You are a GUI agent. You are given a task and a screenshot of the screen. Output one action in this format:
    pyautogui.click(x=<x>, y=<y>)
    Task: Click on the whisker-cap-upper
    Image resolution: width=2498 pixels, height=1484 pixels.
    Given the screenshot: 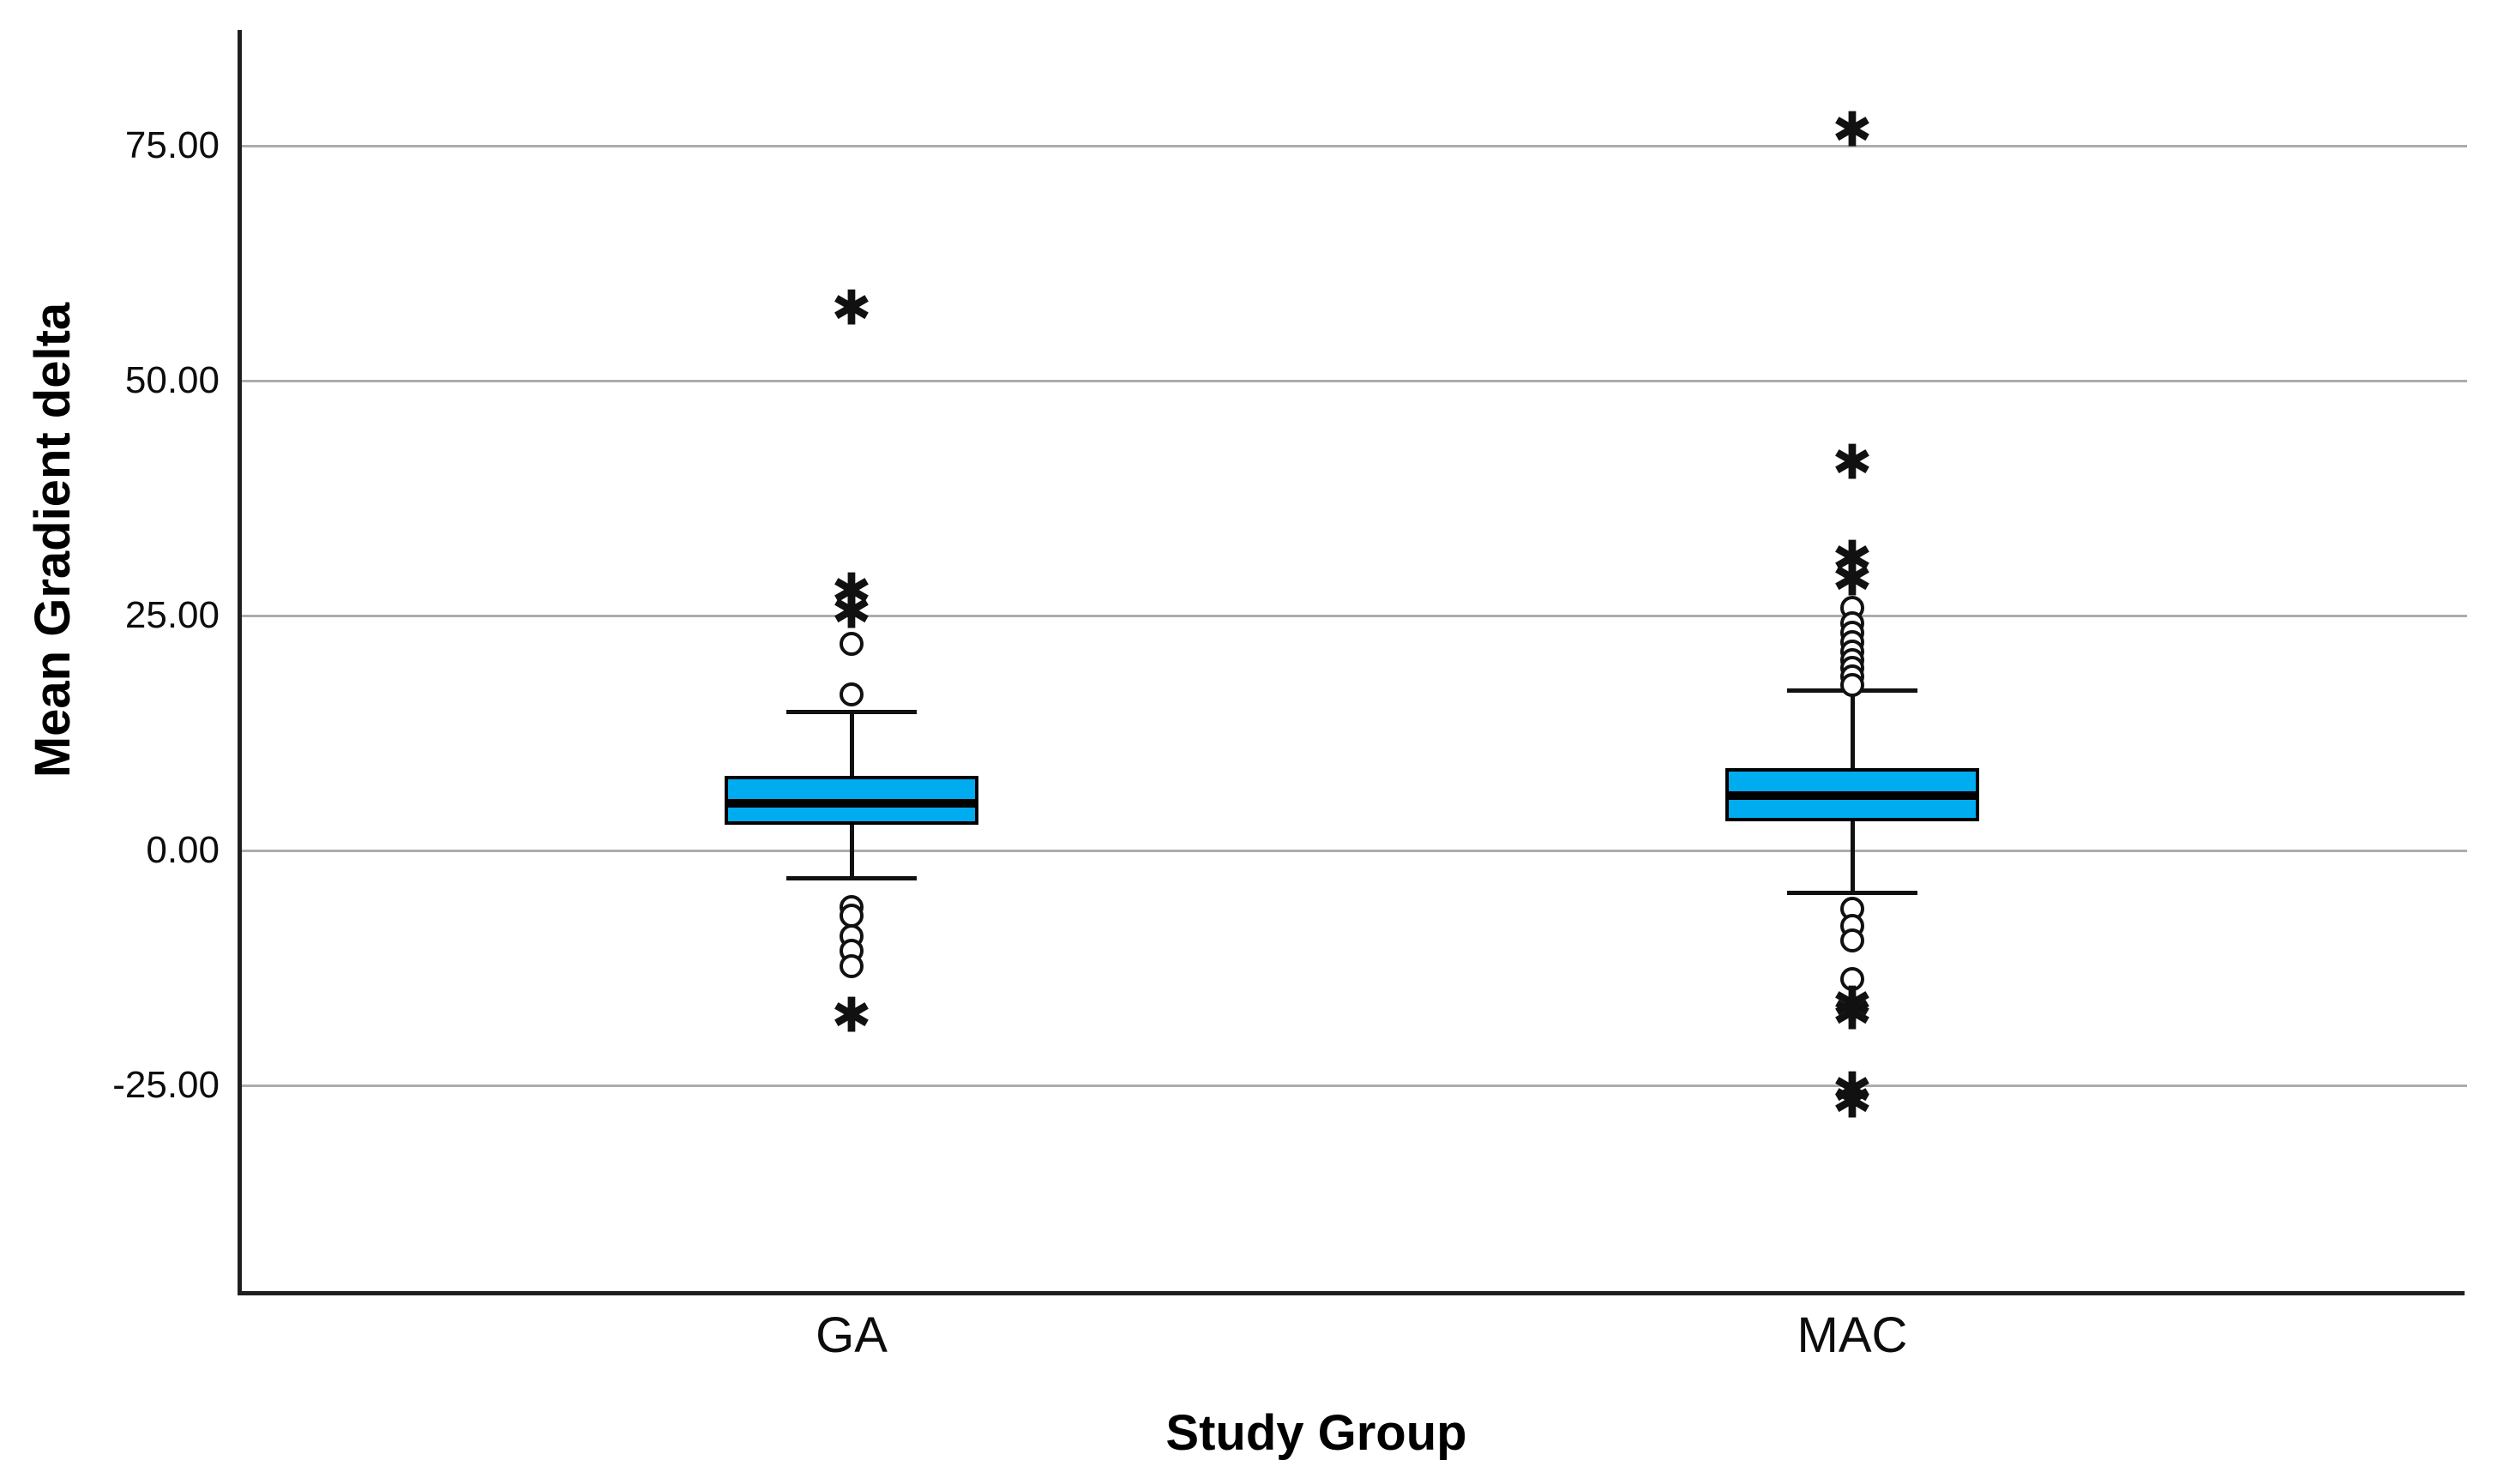 What is the action you would take?
    pyautogui.click(x=851, y=712)
    